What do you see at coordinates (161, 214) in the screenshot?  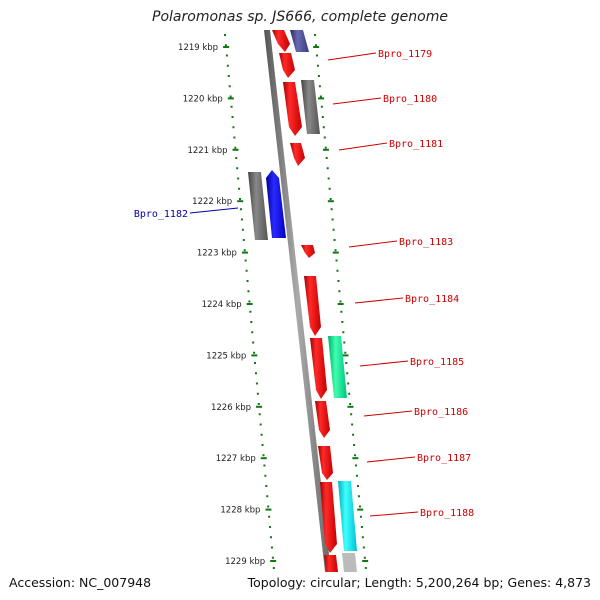 I see `gene-label: Bpro_1182` at bounding box center [161, 214].